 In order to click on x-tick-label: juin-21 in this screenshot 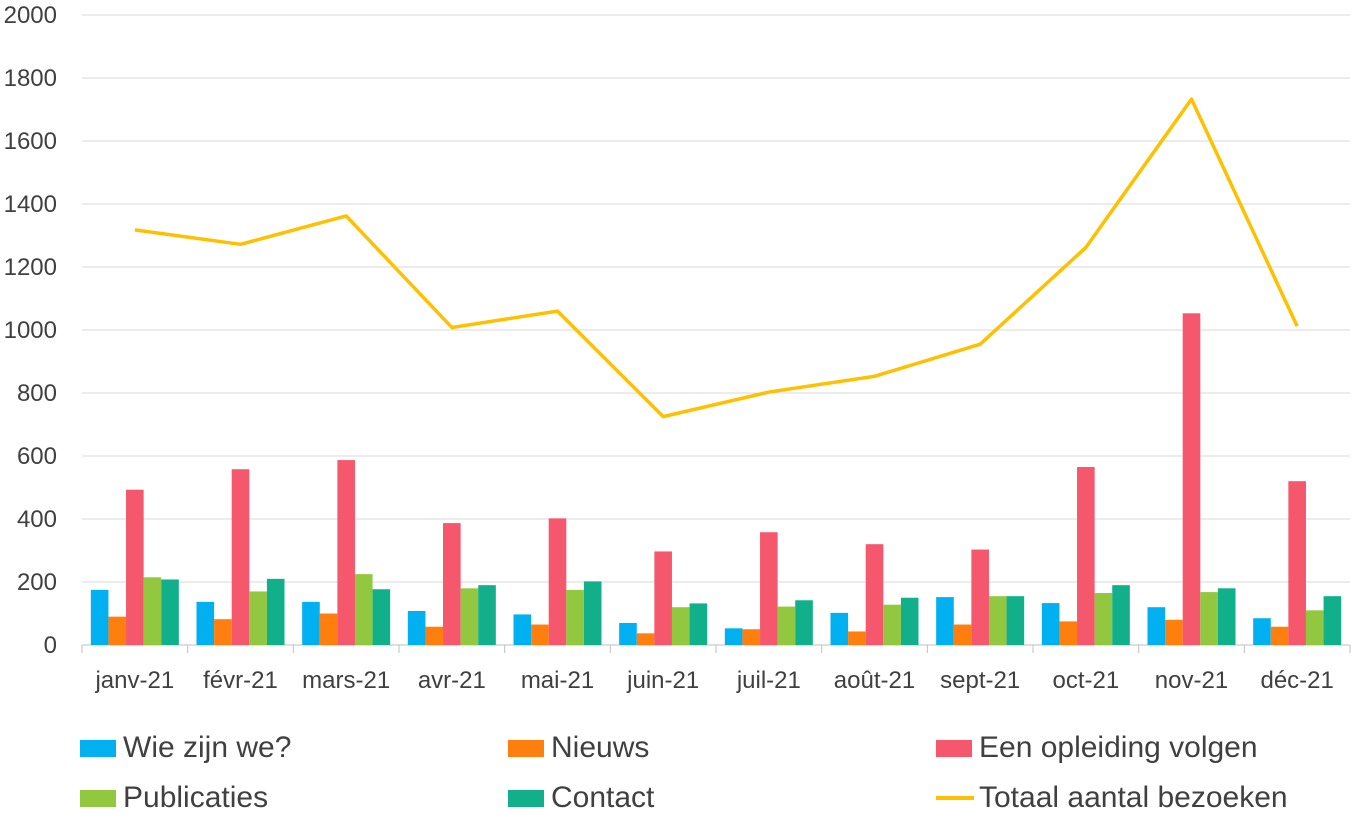, I will do `click(662, 680)`.